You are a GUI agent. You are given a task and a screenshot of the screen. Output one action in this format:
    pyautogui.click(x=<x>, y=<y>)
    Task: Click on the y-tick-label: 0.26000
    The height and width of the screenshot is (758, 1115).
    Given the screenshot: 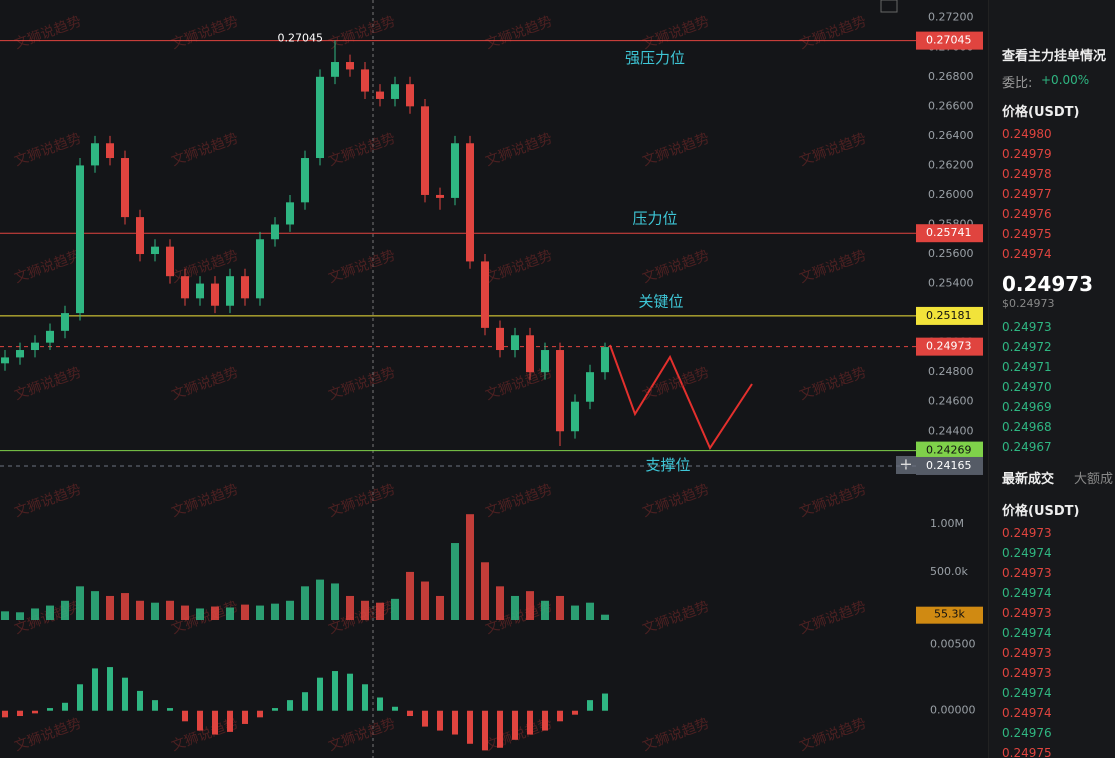 What is the action you would take?
    pyautogui.click(x=951, y=194)
    